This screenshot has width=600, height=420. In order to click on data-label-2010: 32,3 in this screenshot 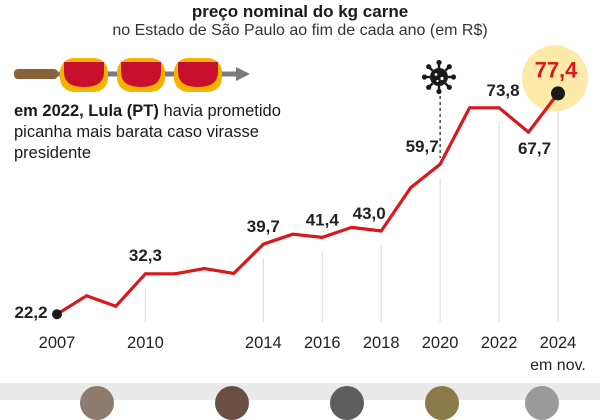, I will do `click(145, 255)`.